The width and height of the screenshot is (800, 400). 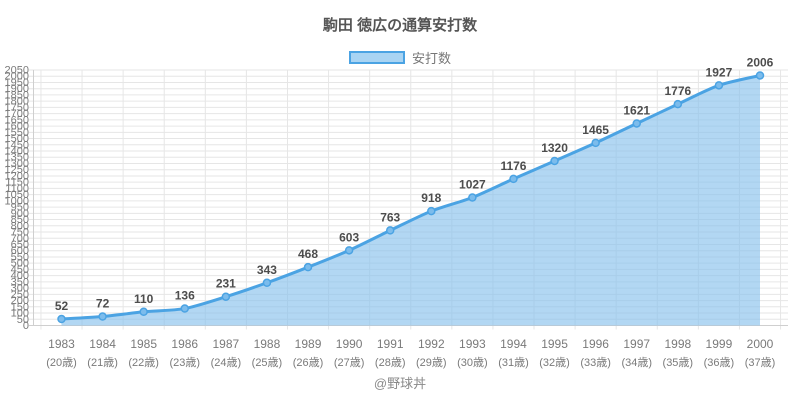 I want to click on x-tick-age: (20歳), so click(x=61, y=362).